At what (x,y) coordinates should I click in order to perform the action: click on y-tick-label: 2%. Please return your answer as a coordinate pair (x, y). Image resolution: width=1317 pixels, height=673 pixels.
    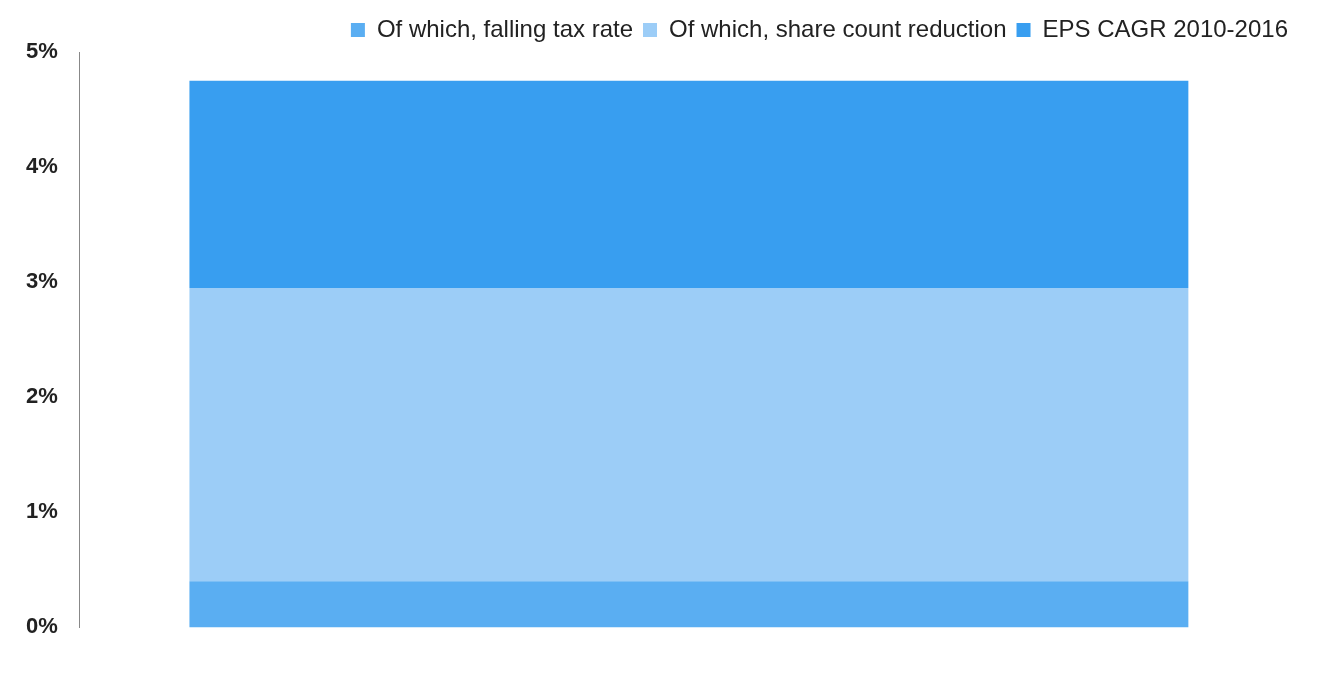
    Looking at the image, I should click on (42, 396).